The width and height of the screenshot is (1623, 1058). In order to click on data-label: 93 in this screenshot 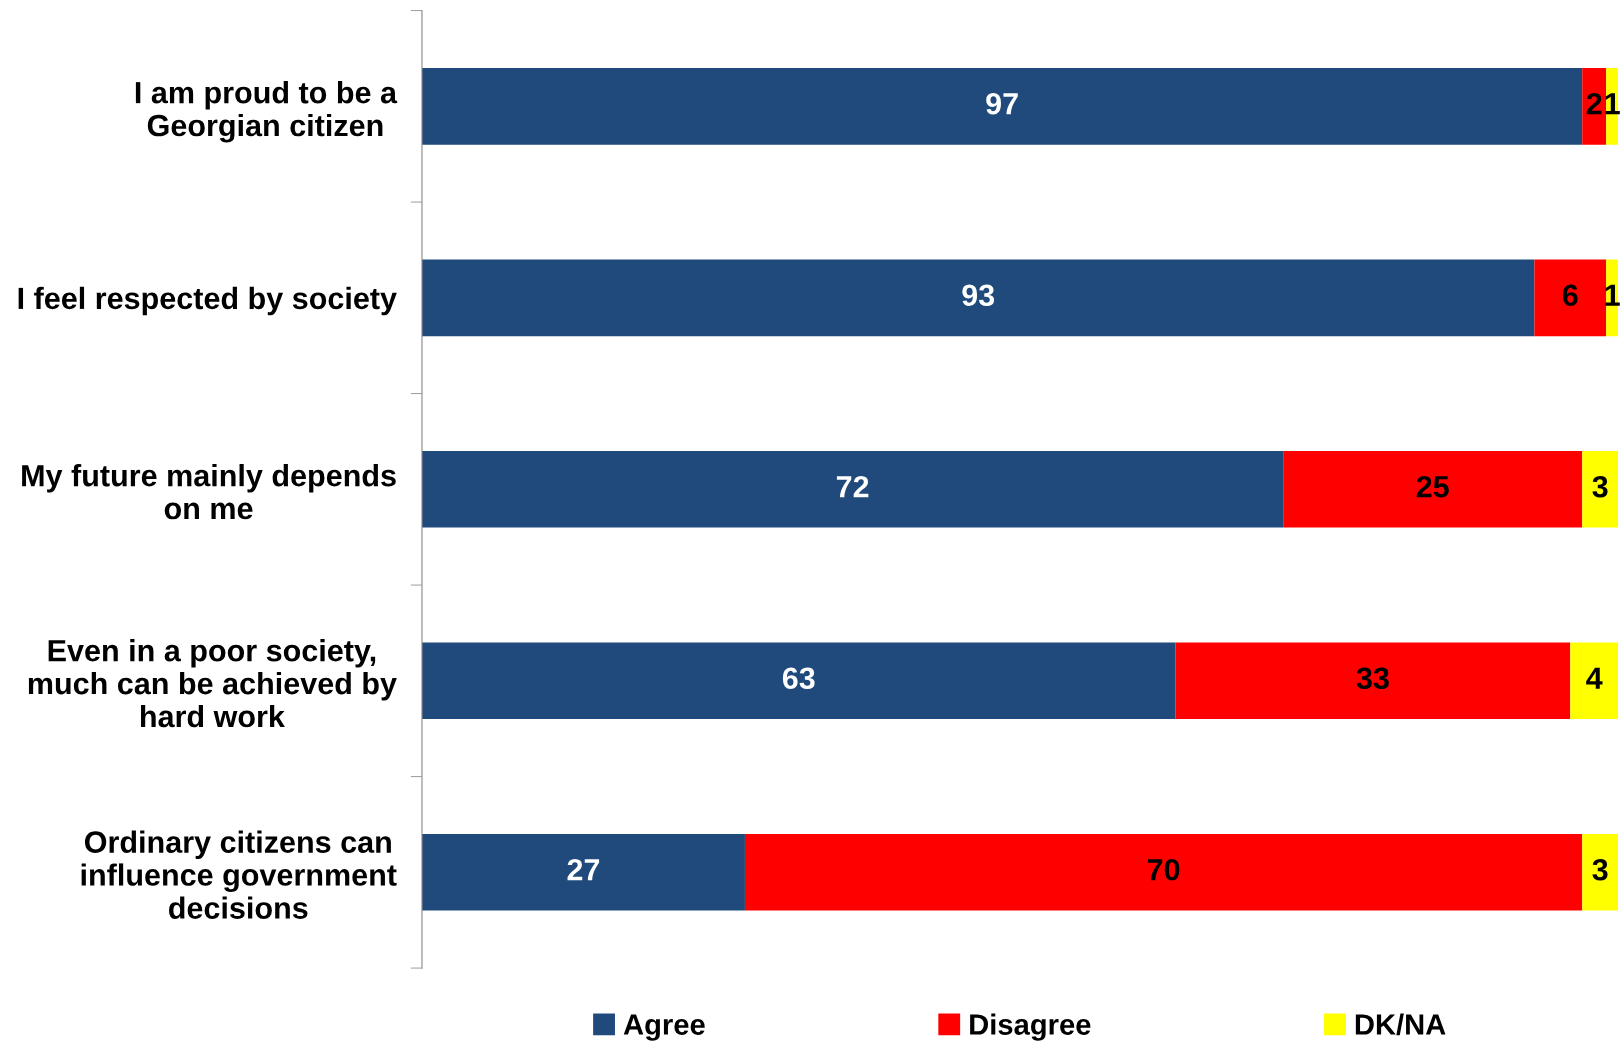, I will do `click(978, 295)`.